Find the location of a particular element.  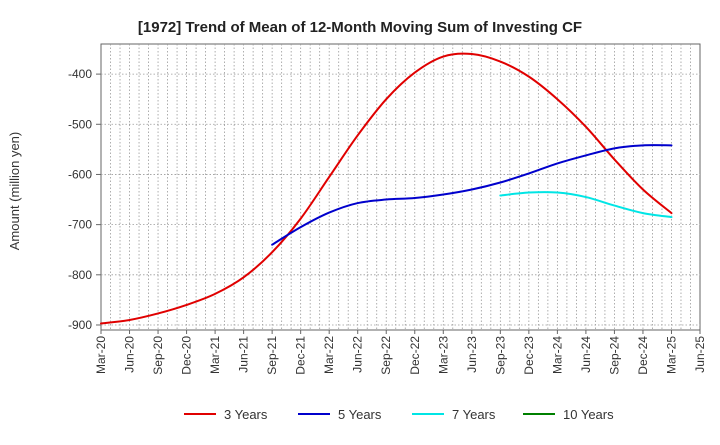

x-tick-label: Sep-21 is located at coordinates (272, 355).